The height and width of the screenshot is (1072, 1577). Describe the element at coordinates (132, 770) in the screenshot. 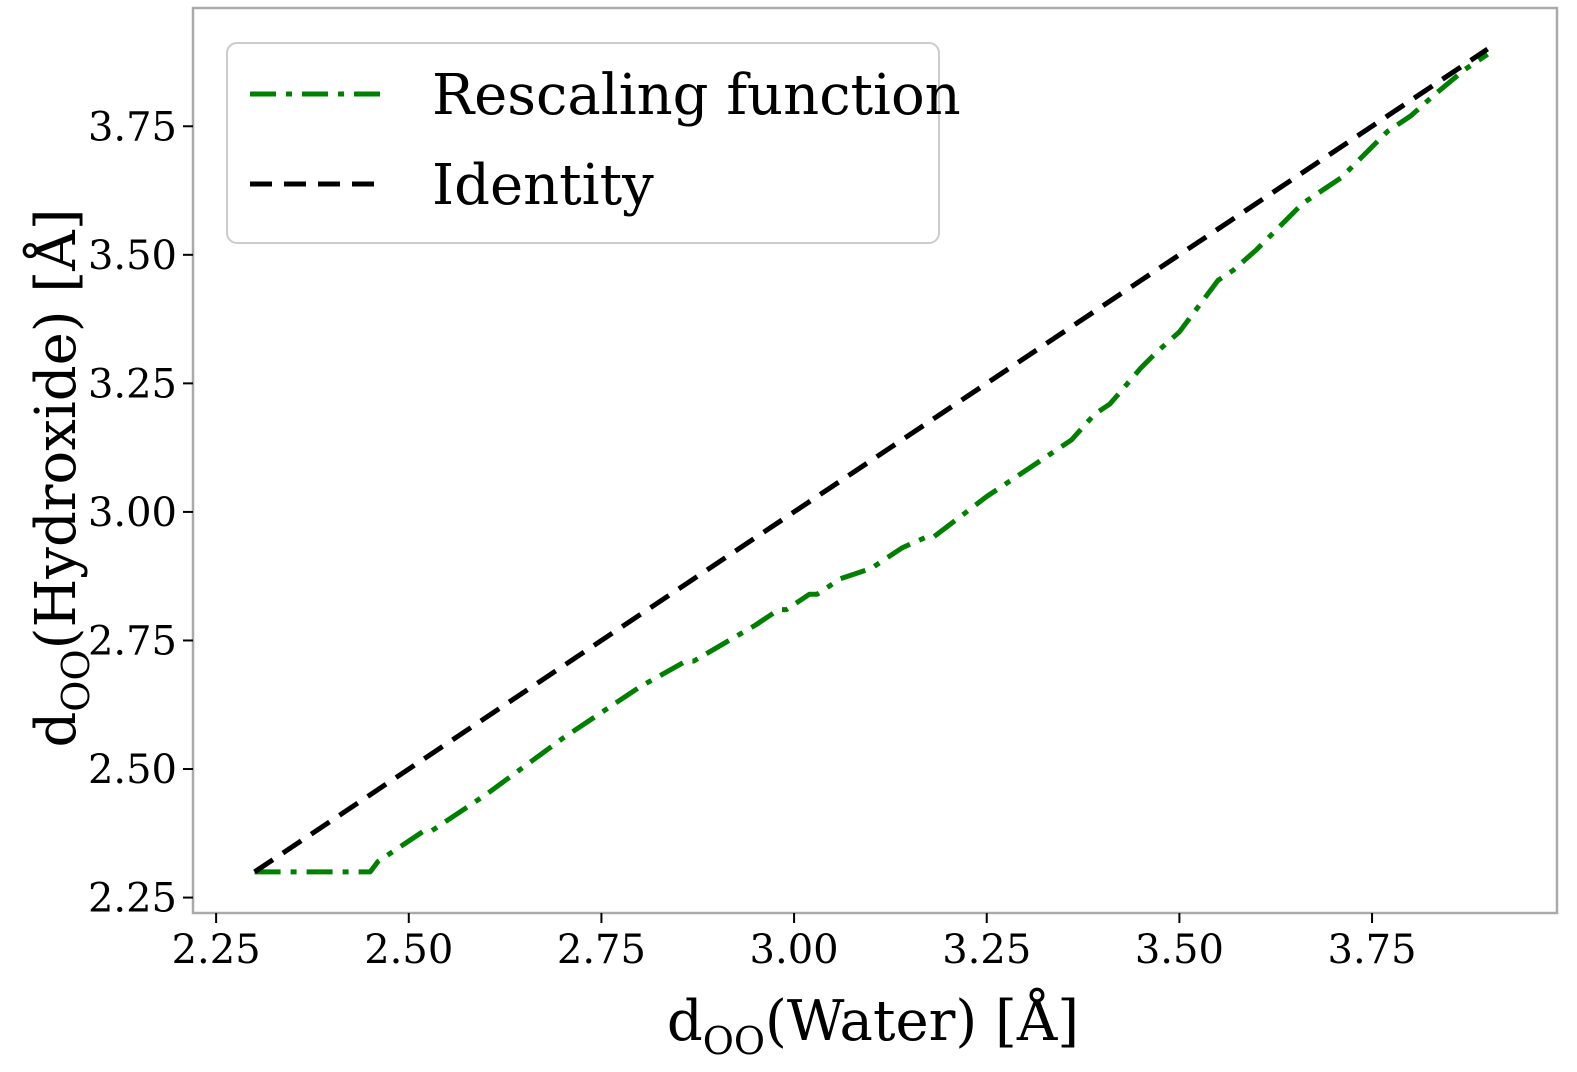

I see `y-tick-label: 2.50` at that location.